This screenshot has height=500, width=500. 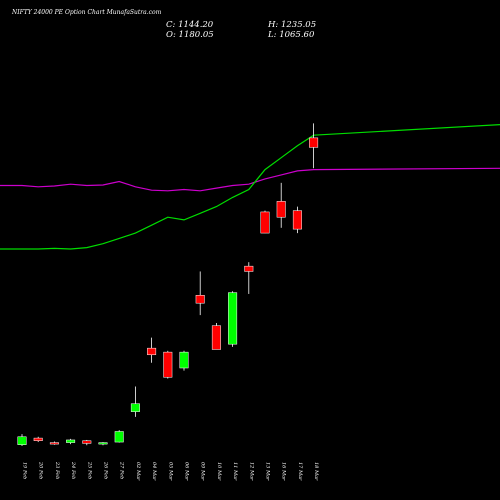 What do you see at coordinates (300, 471) in the screenshot?
I see `x-tick-label: 17 Mar` at bounding box center [300, 471].